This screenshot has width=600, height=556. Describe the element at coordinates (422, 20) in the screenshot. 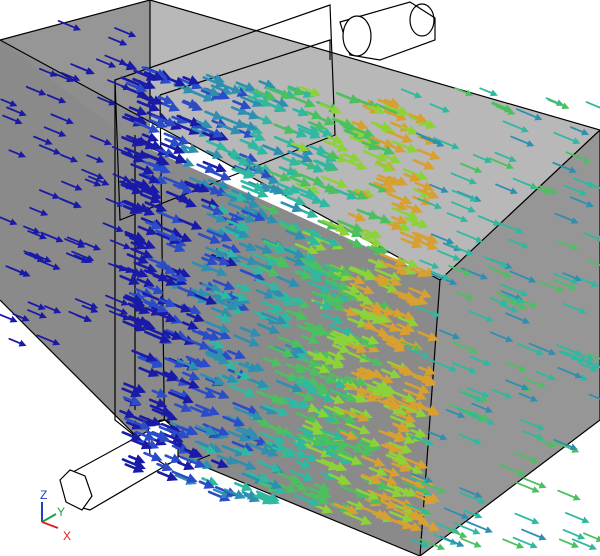

I see `outlet-pipe-opening` at that location.